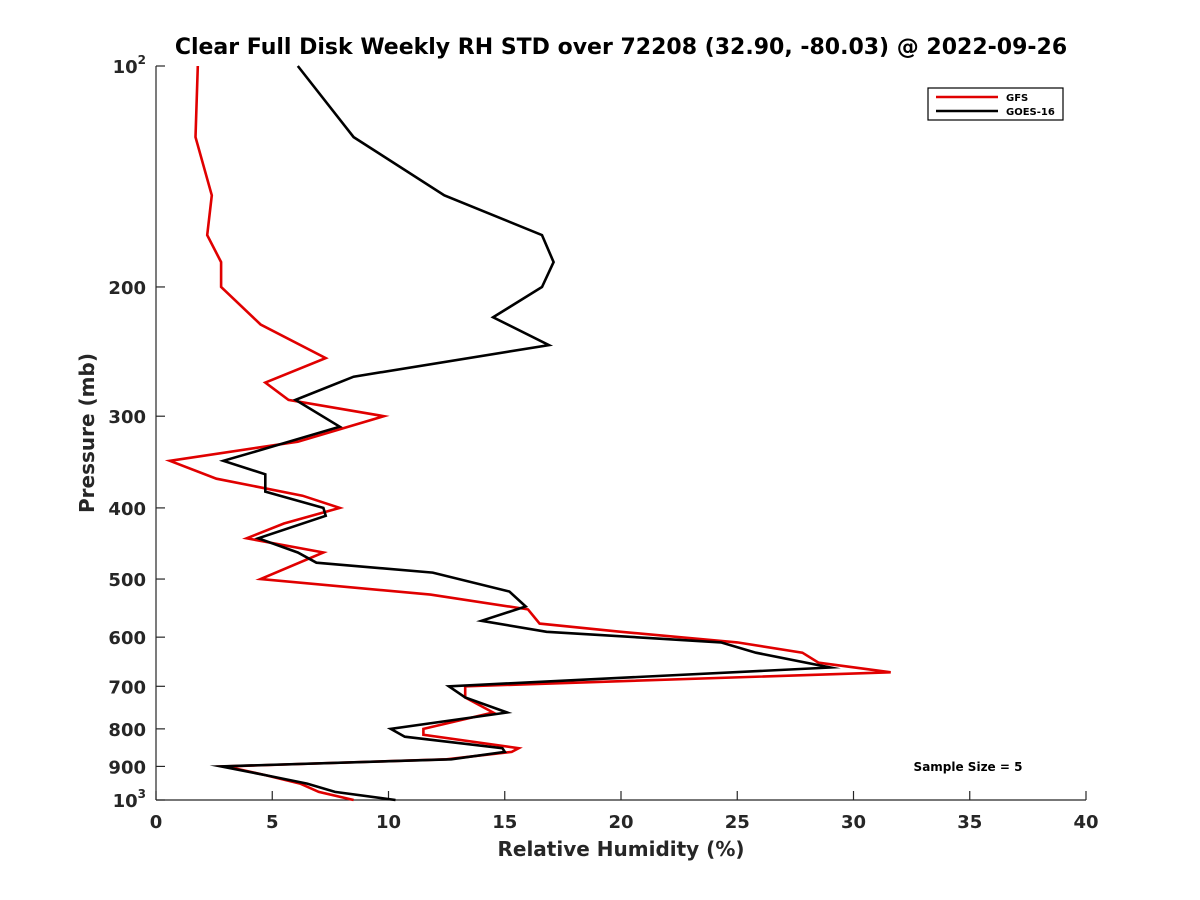 The width and height of the screenshot is (1200, 900). I want to click on x-ticks: 0 5 10 15 20 25 30 35 40, so click(624, 812).